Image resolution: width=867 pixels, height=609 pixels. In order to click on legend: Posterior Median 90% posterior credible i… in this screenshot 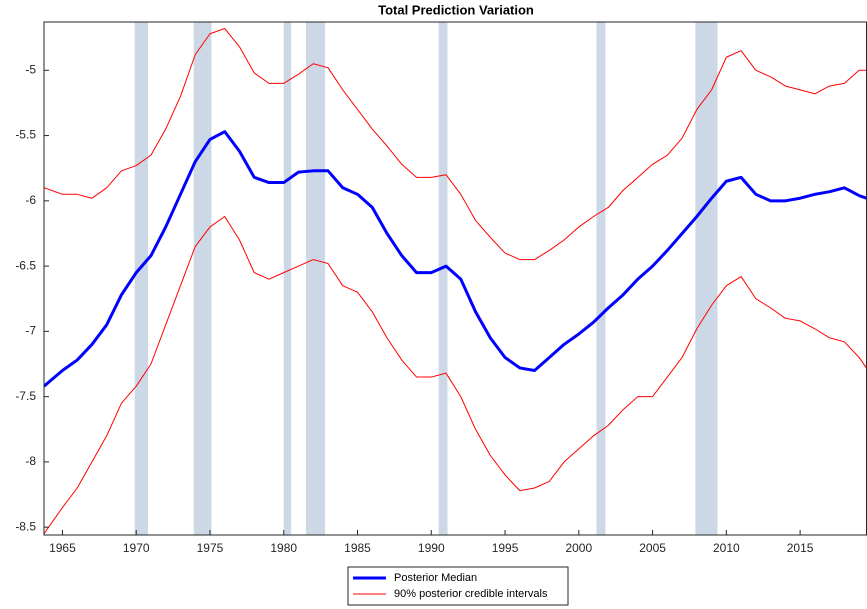, I will do `click(458, 586)`.